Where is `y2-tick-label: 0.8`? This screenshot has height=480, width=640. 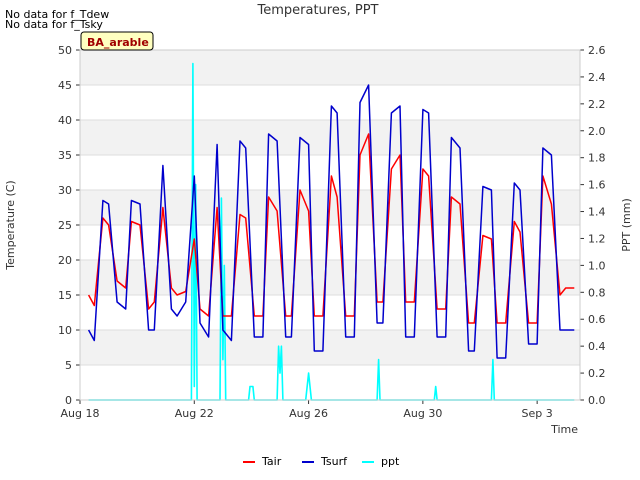 y2-tick-label: 0.8 is located at coordinates (597, 292).